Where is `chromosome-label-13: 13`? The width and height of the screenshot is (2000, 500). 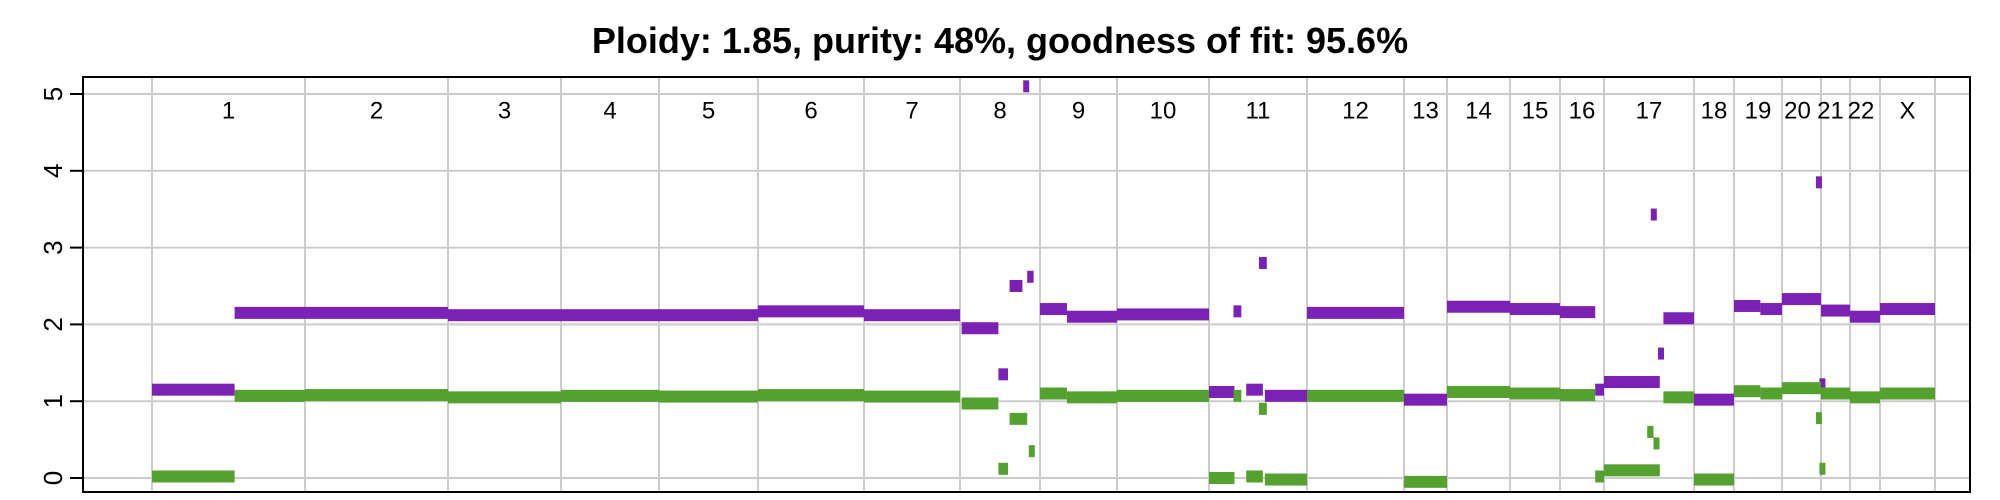
chromosome-label-13: 13 is located at coordinates (1425, 110).